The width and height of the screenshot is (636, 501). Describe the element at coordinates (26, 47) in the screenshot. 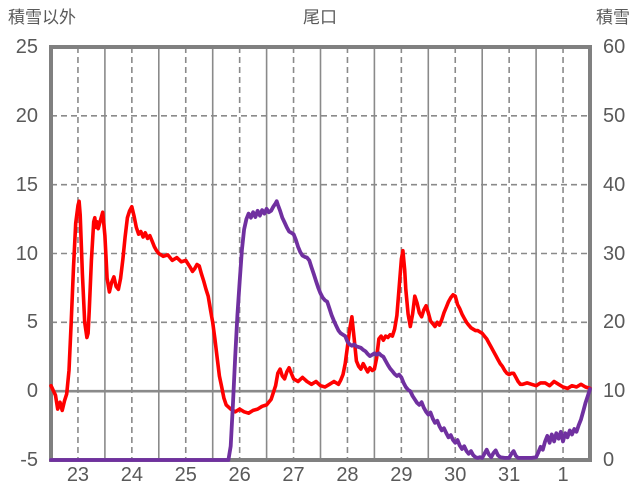

I see `y-left-tick-label: 25` at that location.